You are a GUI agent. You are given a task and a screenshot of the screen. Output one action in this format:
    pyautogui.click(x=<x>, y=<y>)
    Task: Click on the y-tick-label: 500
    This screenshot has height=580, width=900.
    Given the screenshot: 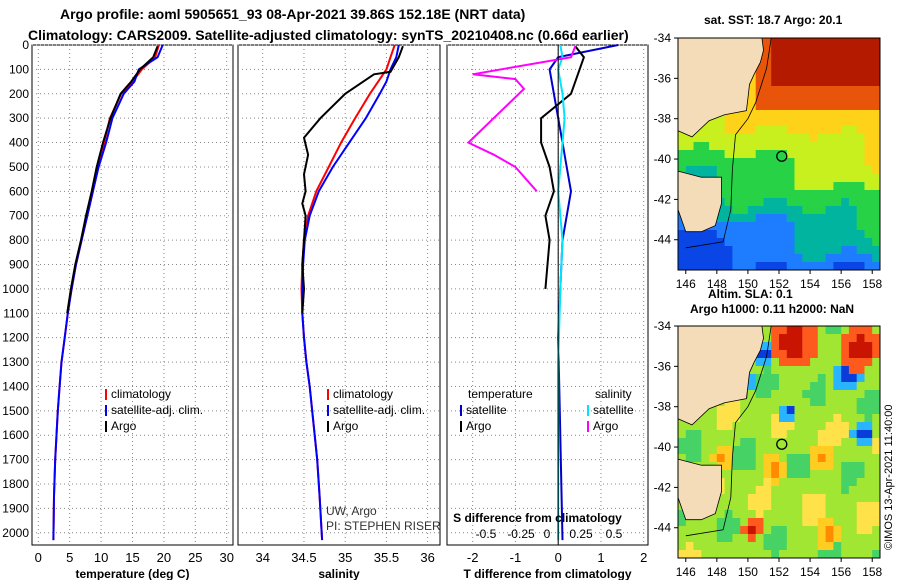 What is the action you would take?
    pyautogui.click(x=19, y=167)
    